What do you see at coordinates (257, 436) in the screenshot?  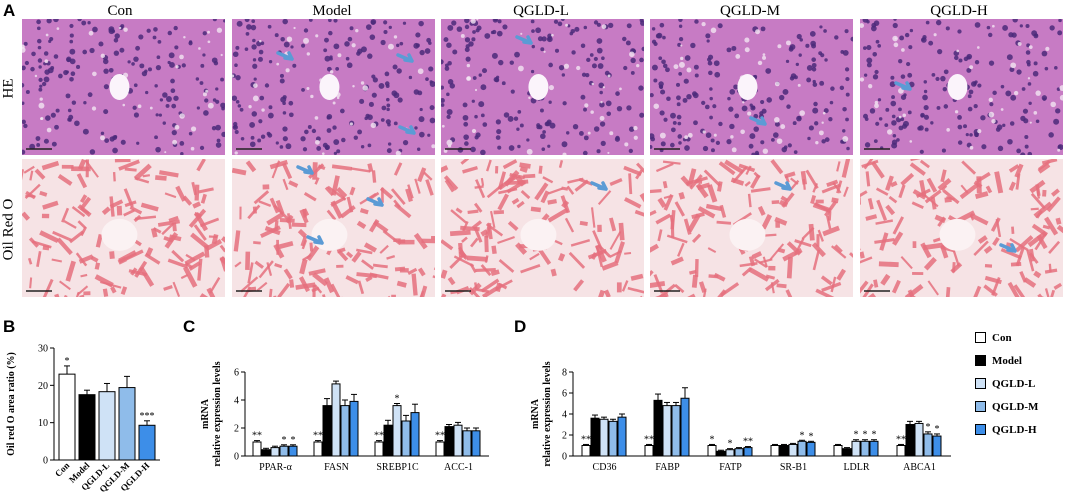 I see `significance-mark: **` at bounding box center [257, 436].